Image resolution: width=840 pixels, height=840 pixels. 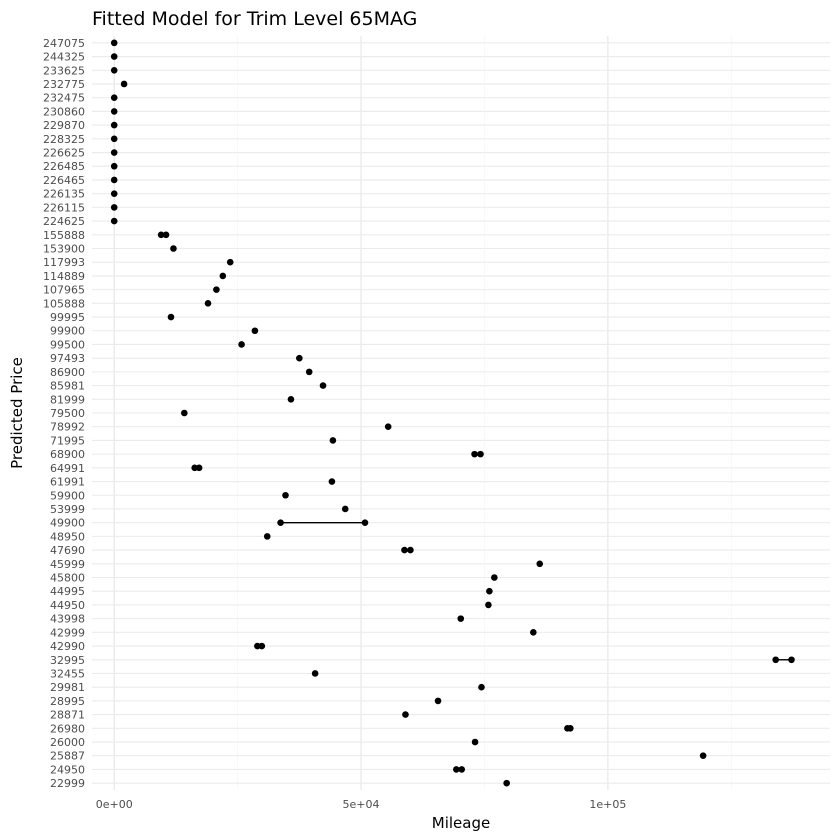 I want to click on x-axis-label: Mileage, so click(x=461, y=823).